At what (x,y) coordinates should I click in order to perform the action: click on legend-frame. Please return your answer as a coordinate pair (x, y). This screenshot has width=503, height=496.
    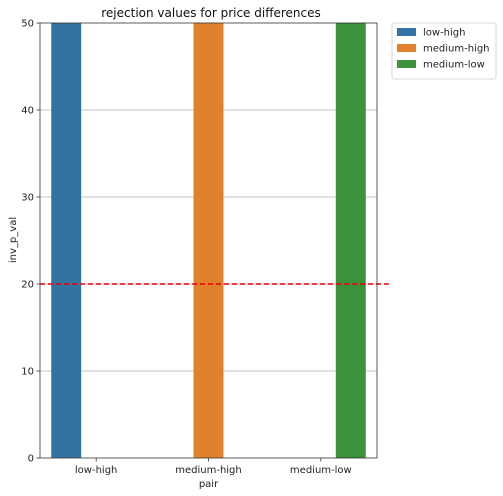
    Looking at the image, I should click on (444, 51).